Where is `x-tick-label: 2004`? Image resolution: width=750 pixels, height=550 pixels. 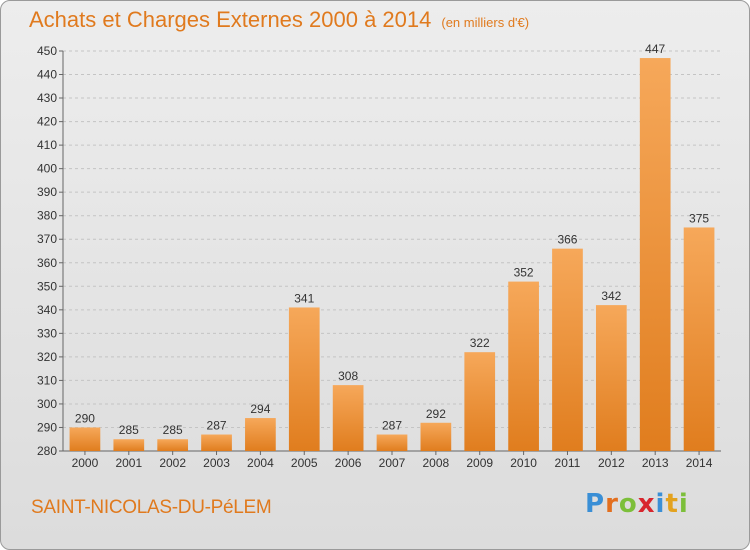 x-tick-label: 2004 is located at coordinates (260, 463).